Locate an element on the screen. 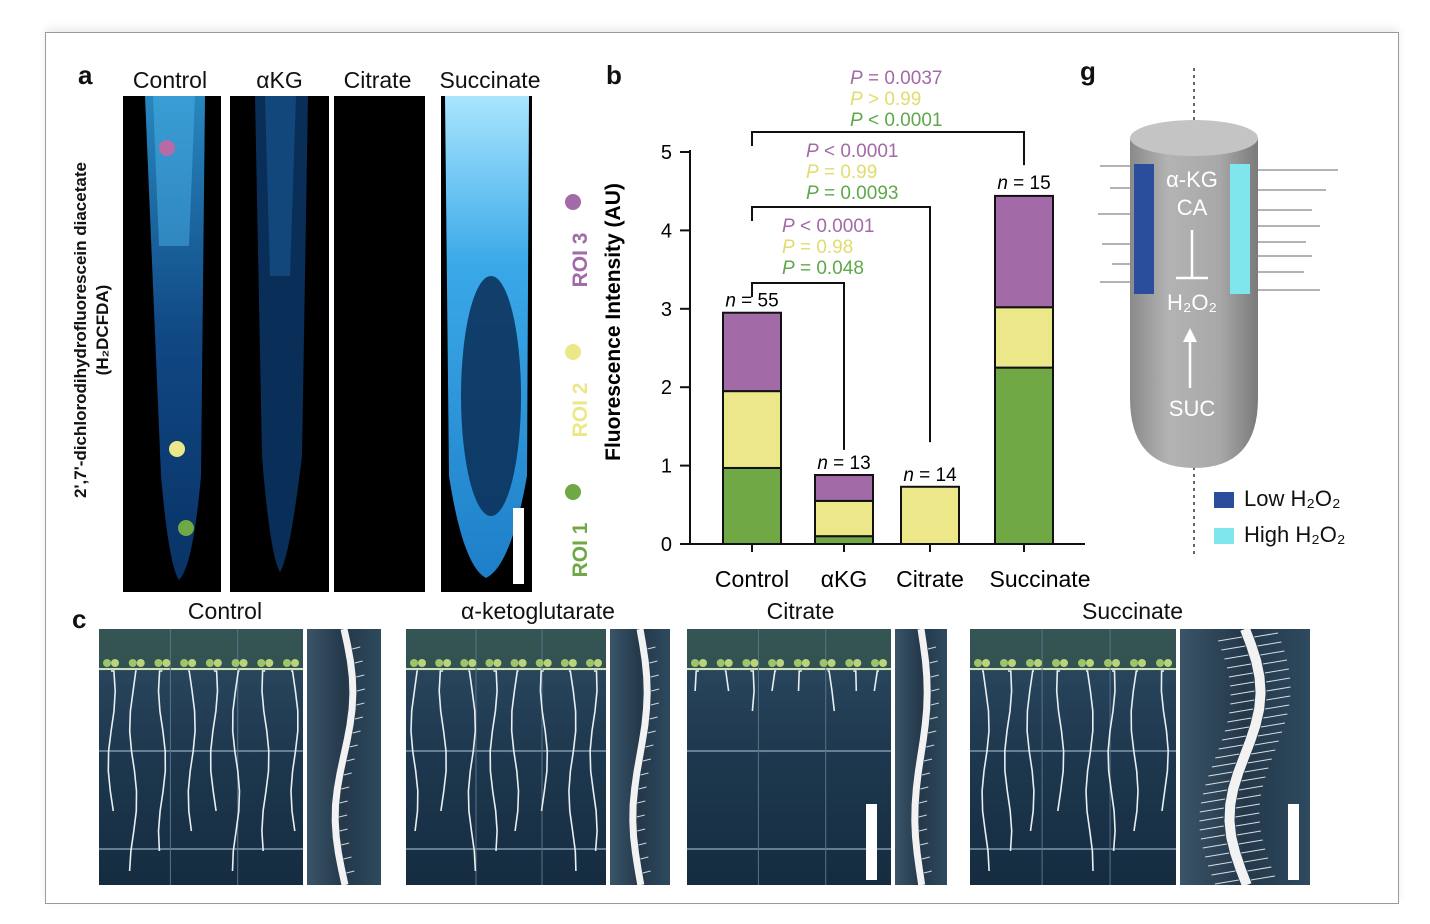 The width and height of the screenshot is (1430, 924). n-labels: n = 55 n = 13 n = 14 n = 15 is located at coordinates (887, 329).